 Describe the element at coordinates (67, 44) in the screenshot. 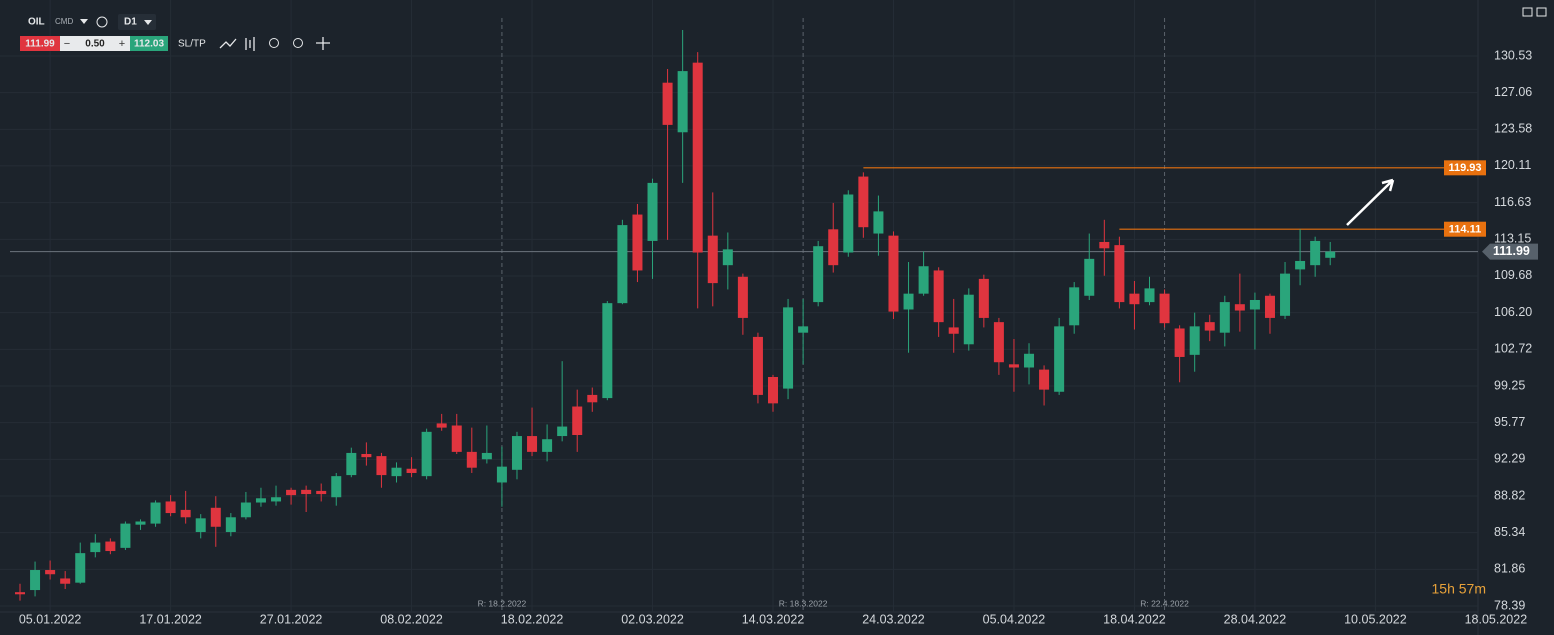

I see `minus: −` at that location.